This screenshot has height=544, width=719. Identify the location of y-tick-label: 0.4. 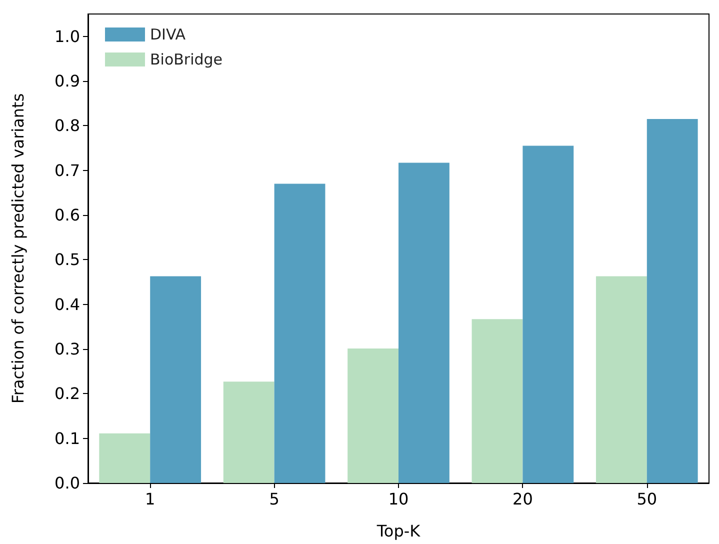
(67, 304).